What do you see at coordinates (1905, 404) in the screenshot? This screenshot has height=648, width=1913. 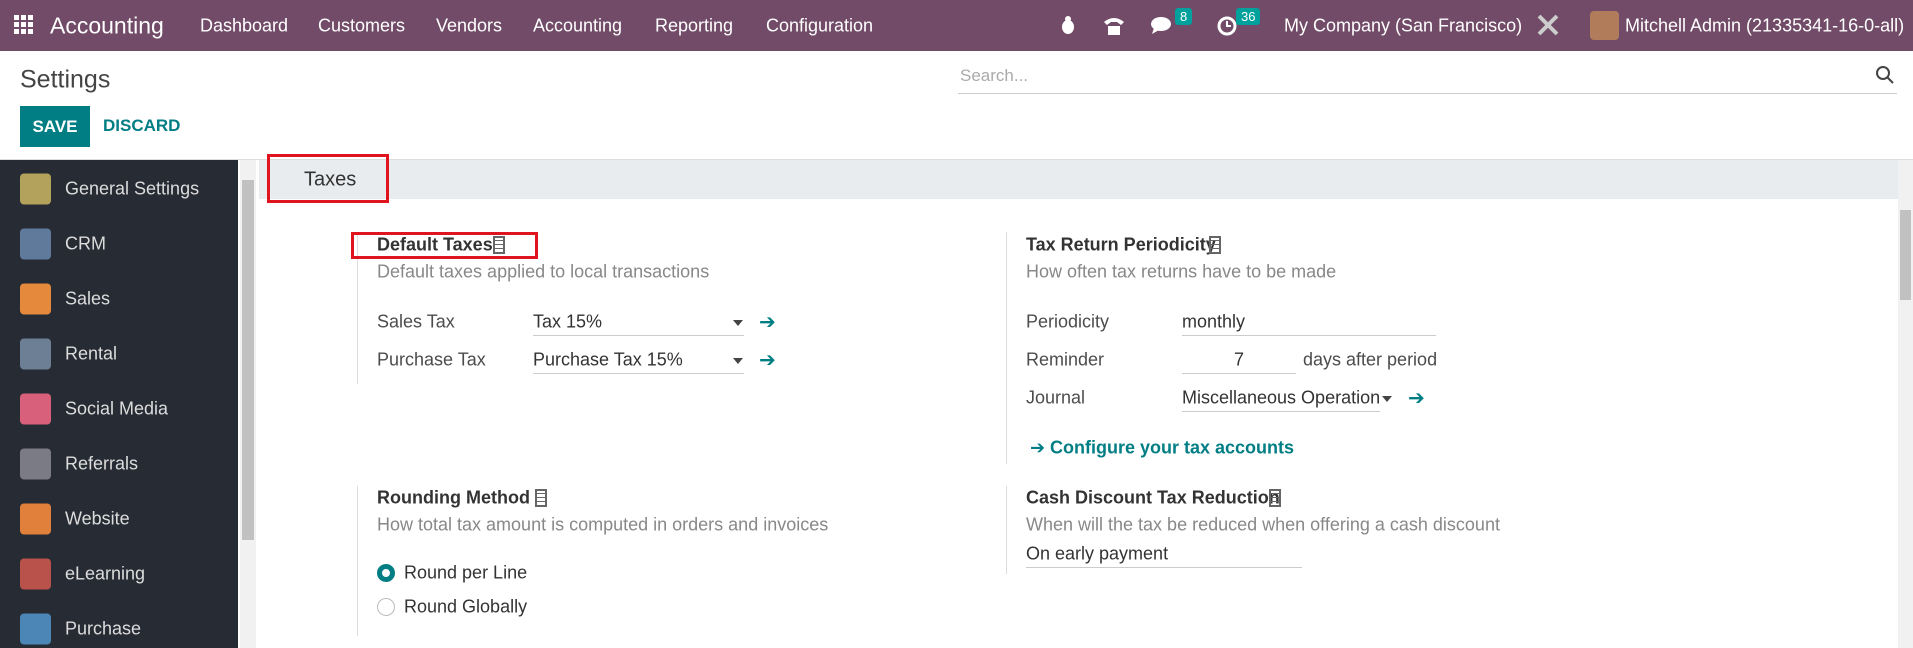 I see `page-scrollbar` at bounding box center [1905, 404].